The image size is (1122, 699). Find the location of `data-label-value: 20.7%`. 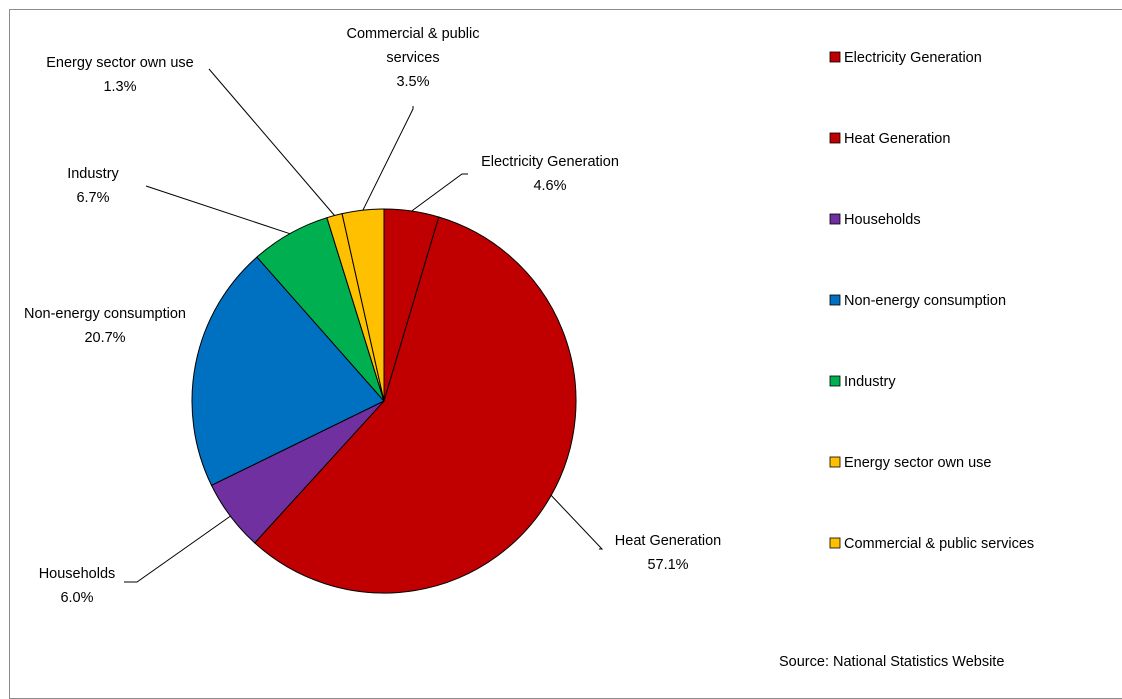

data-label-value: 20.7% is located at coordinates (104, 338).